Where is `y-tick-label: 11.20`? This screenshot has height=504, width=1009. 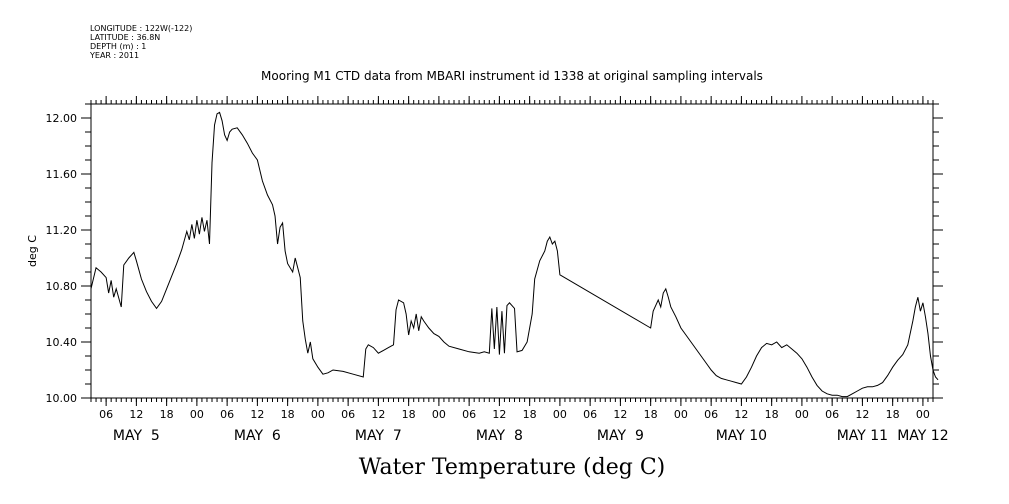 y-tick-label: 11.20 is located at coordinates (62, 230).